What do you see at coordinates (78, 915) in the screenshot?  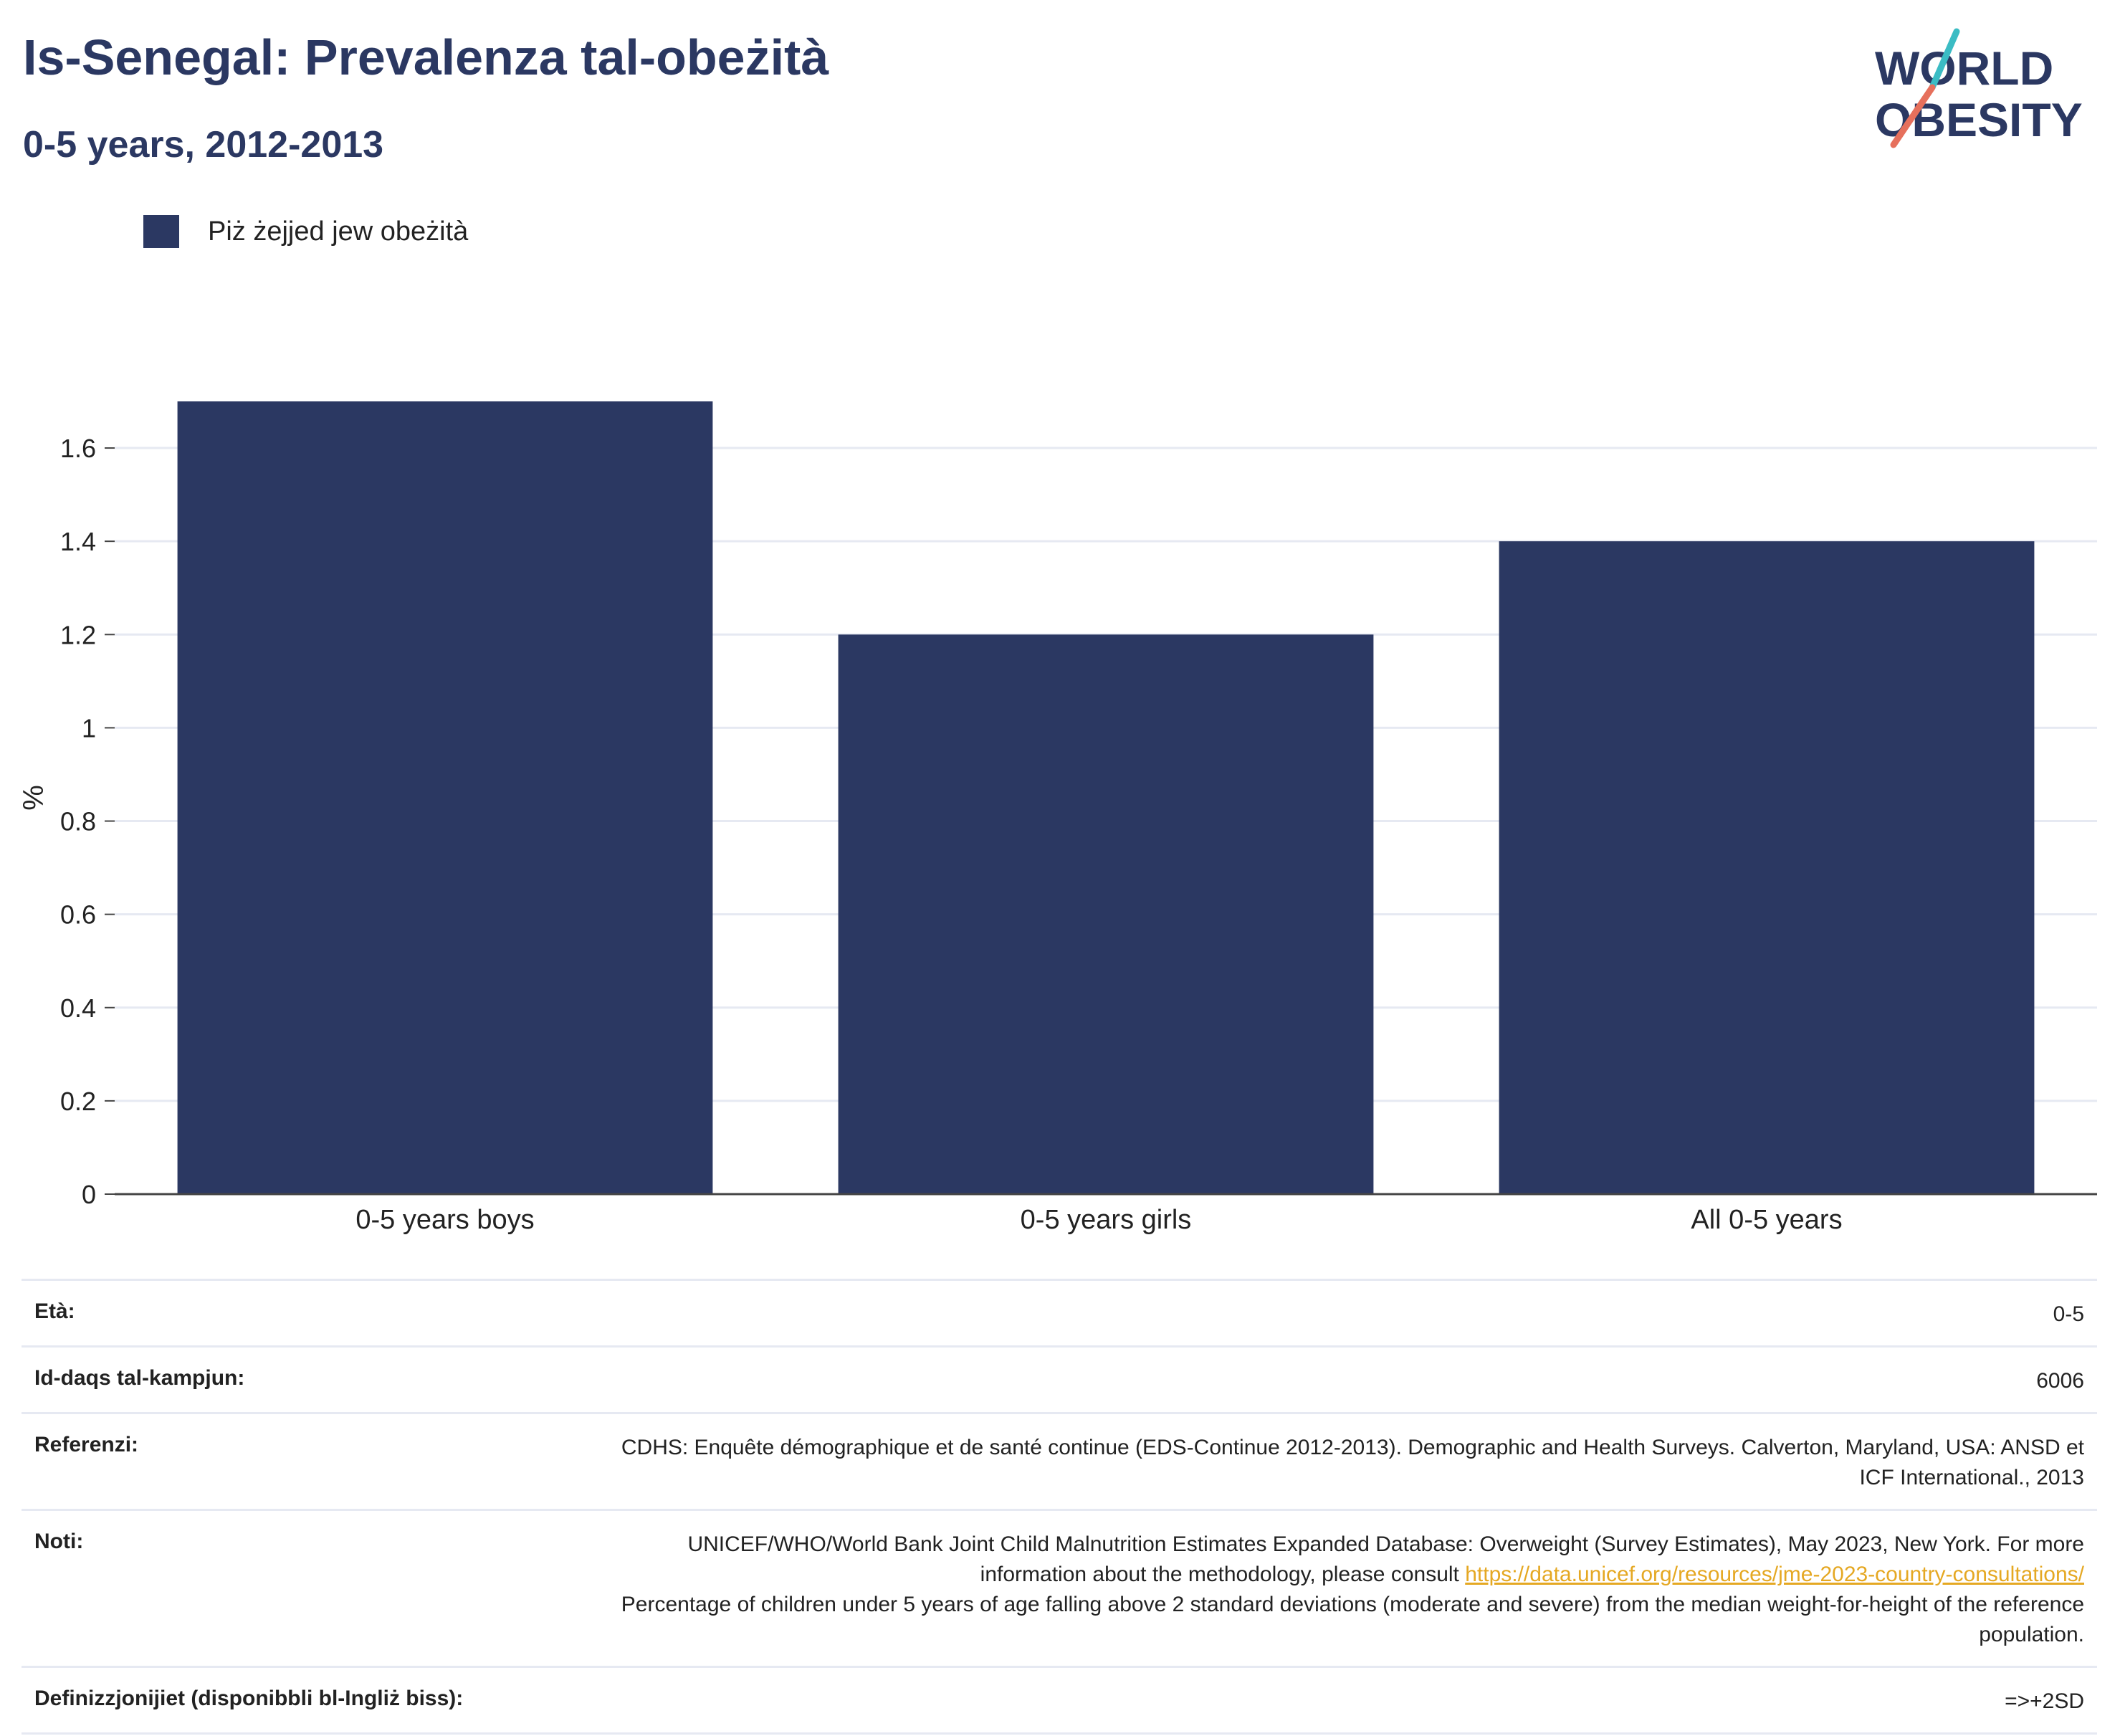 I see `y-tick-label: 0.6` at bounding box center [78, 915].